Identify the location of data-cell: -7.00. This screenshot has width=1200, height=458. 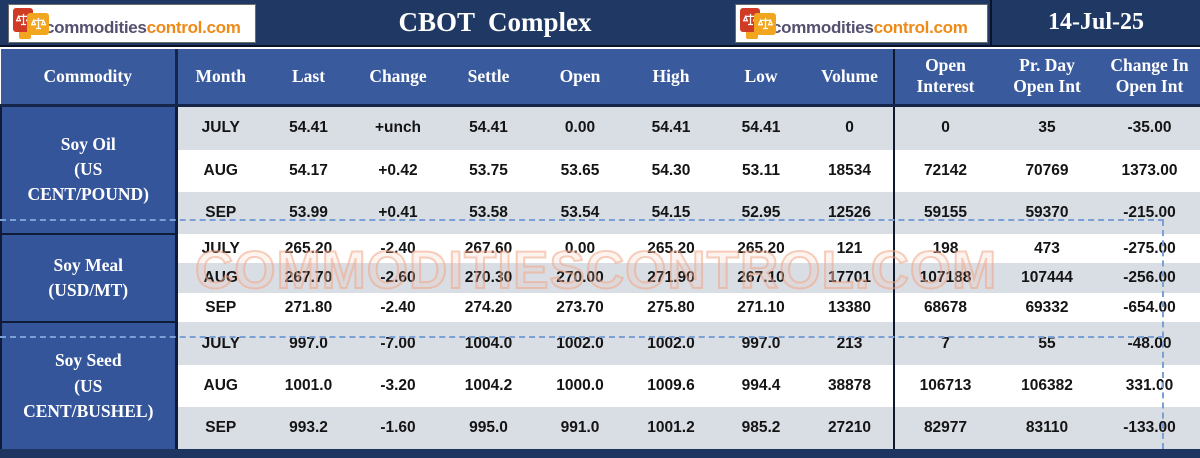
(398, 343).